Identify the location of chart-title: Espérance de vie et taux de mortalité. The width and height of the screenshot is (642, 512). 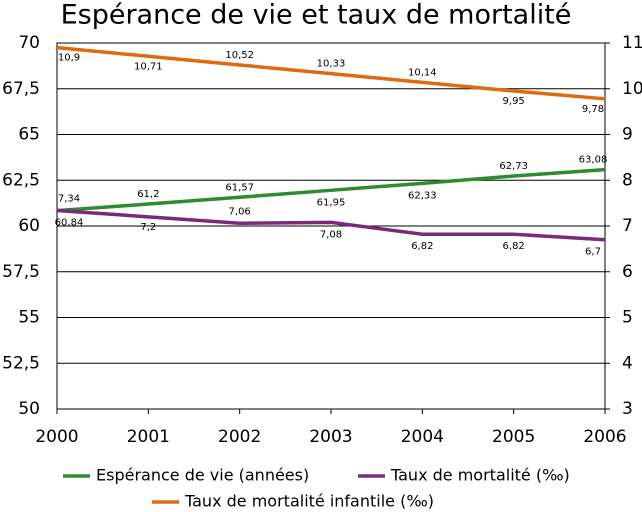
(316, 15).